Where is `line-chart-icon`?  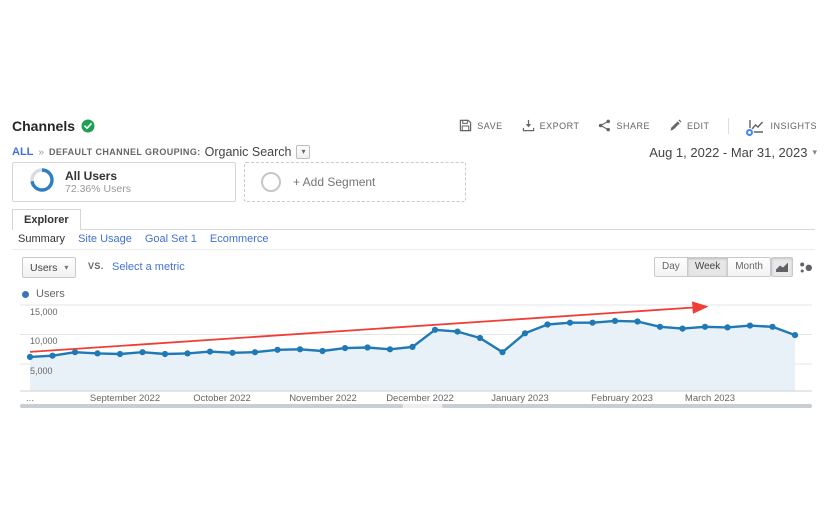 line-chart-icon is located at coordinates (782, 267).